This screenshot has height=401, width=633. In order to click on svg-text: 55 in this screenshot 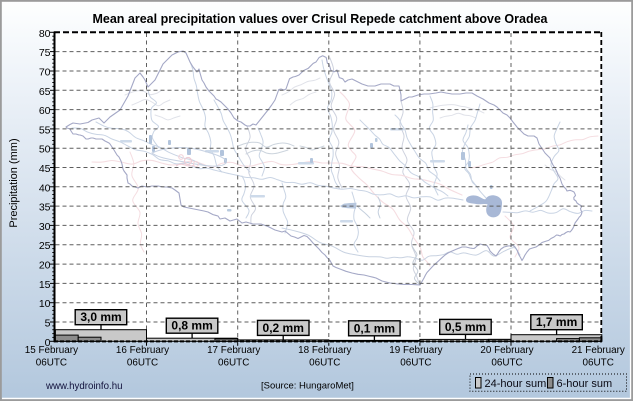, I will do `click(45, 130)`.